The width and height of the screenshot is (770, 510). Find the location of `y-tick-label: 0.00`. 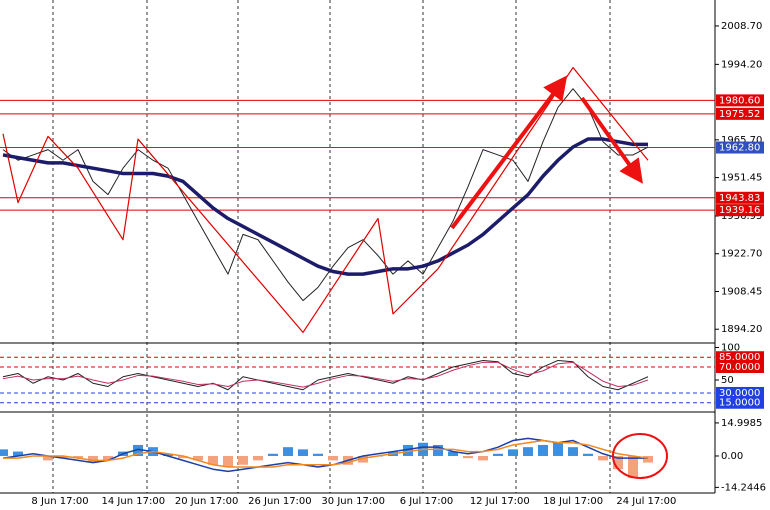

y-tick-label: 0.00 is located at coordinates (732, 456).